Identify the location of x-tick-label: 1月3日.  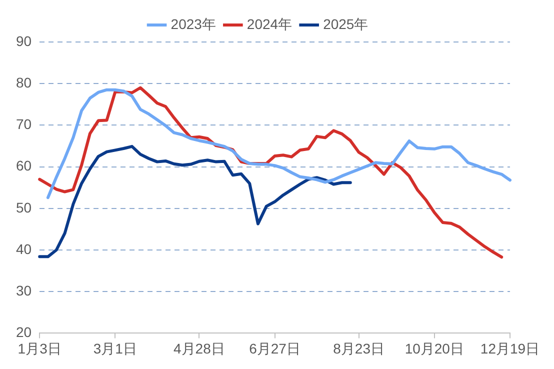
(40, 348).